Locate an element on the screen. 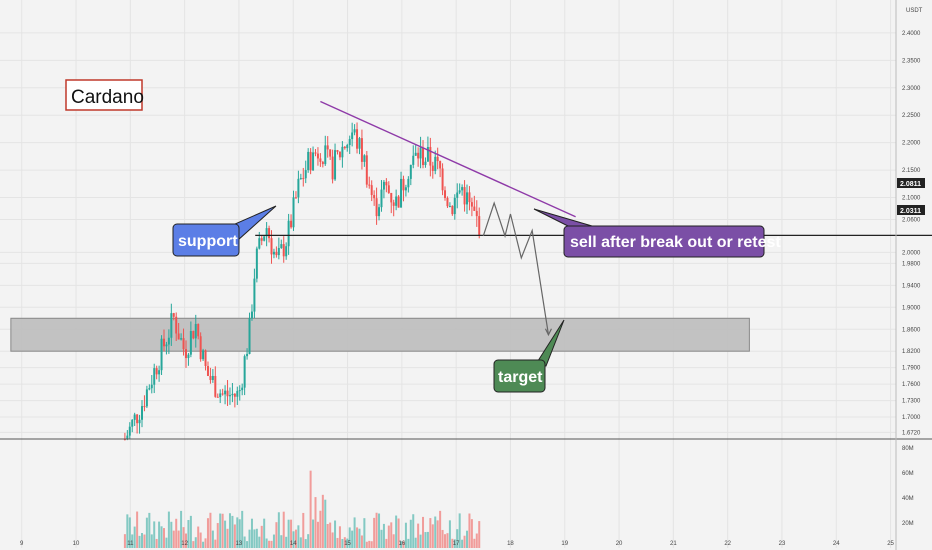 The image size is (932, 550). support-callout: support is located at coordinates (224, 231).